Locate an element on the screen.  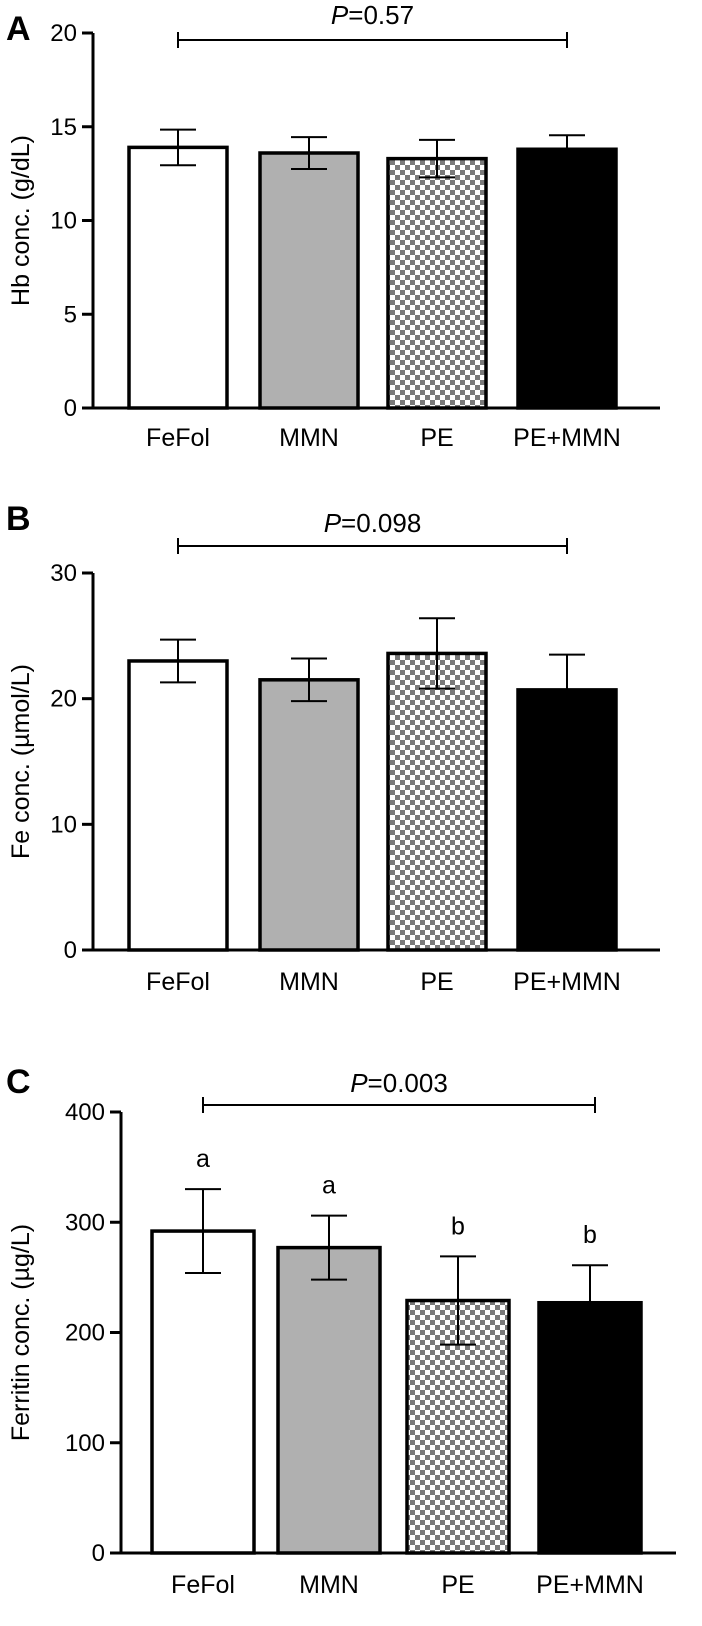
panel-label: A is located at coordinates (18, 29).